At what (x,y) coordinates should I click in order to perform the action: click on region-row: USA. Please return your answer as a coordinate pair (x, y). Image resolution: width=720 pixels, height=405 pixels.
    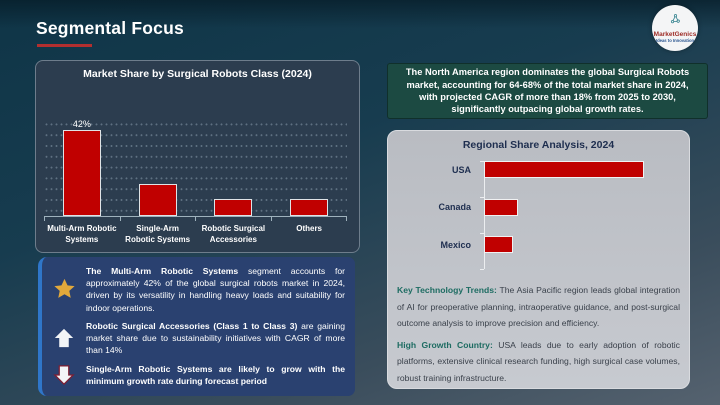
    Looking at the image, I should click on (531, 169).